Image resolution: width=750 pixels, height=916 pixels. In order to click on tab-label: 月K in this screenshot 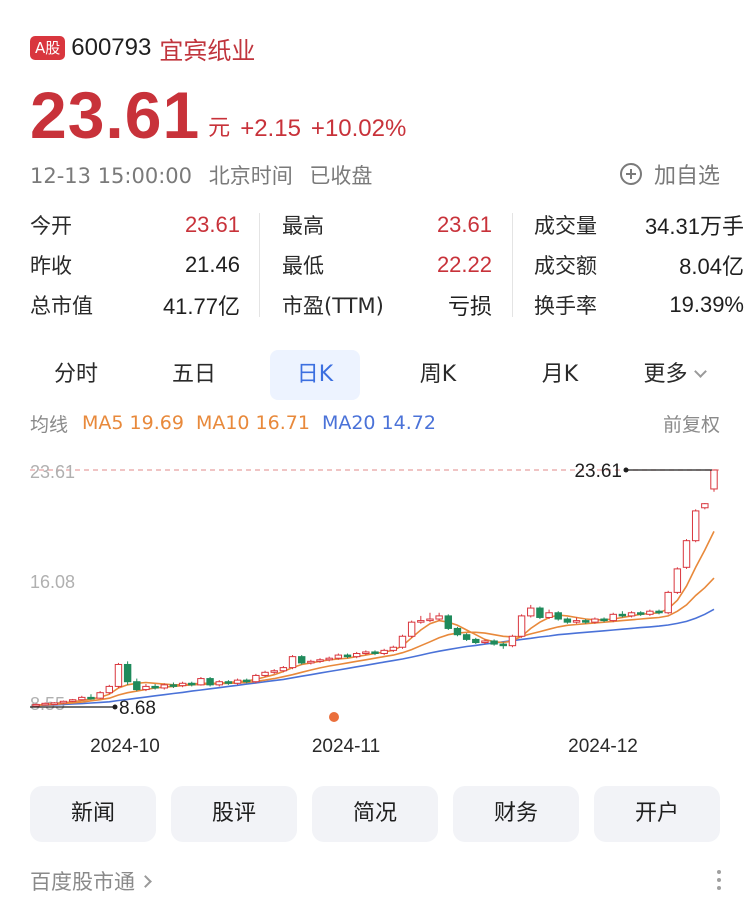, I will do `click(560, 374)`.